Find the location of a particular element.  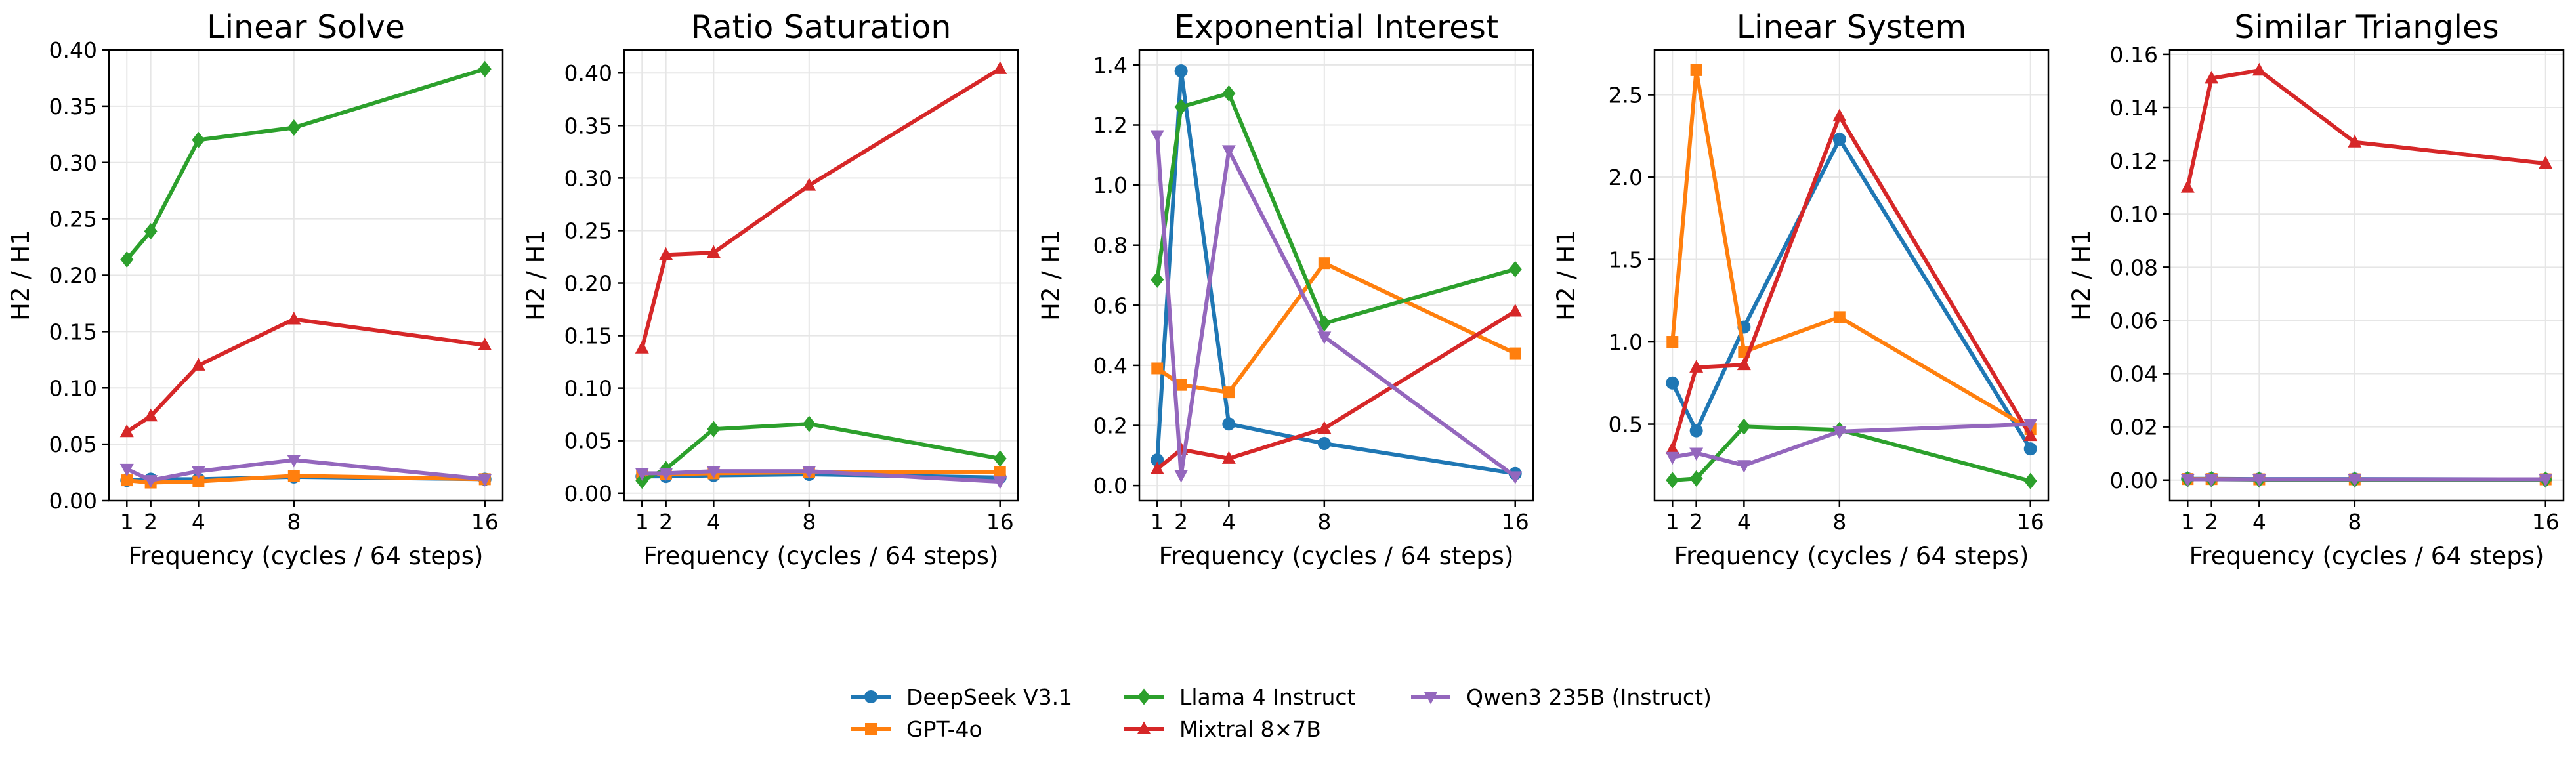

series-gpt-4o is located at coordinates (1336, 328).